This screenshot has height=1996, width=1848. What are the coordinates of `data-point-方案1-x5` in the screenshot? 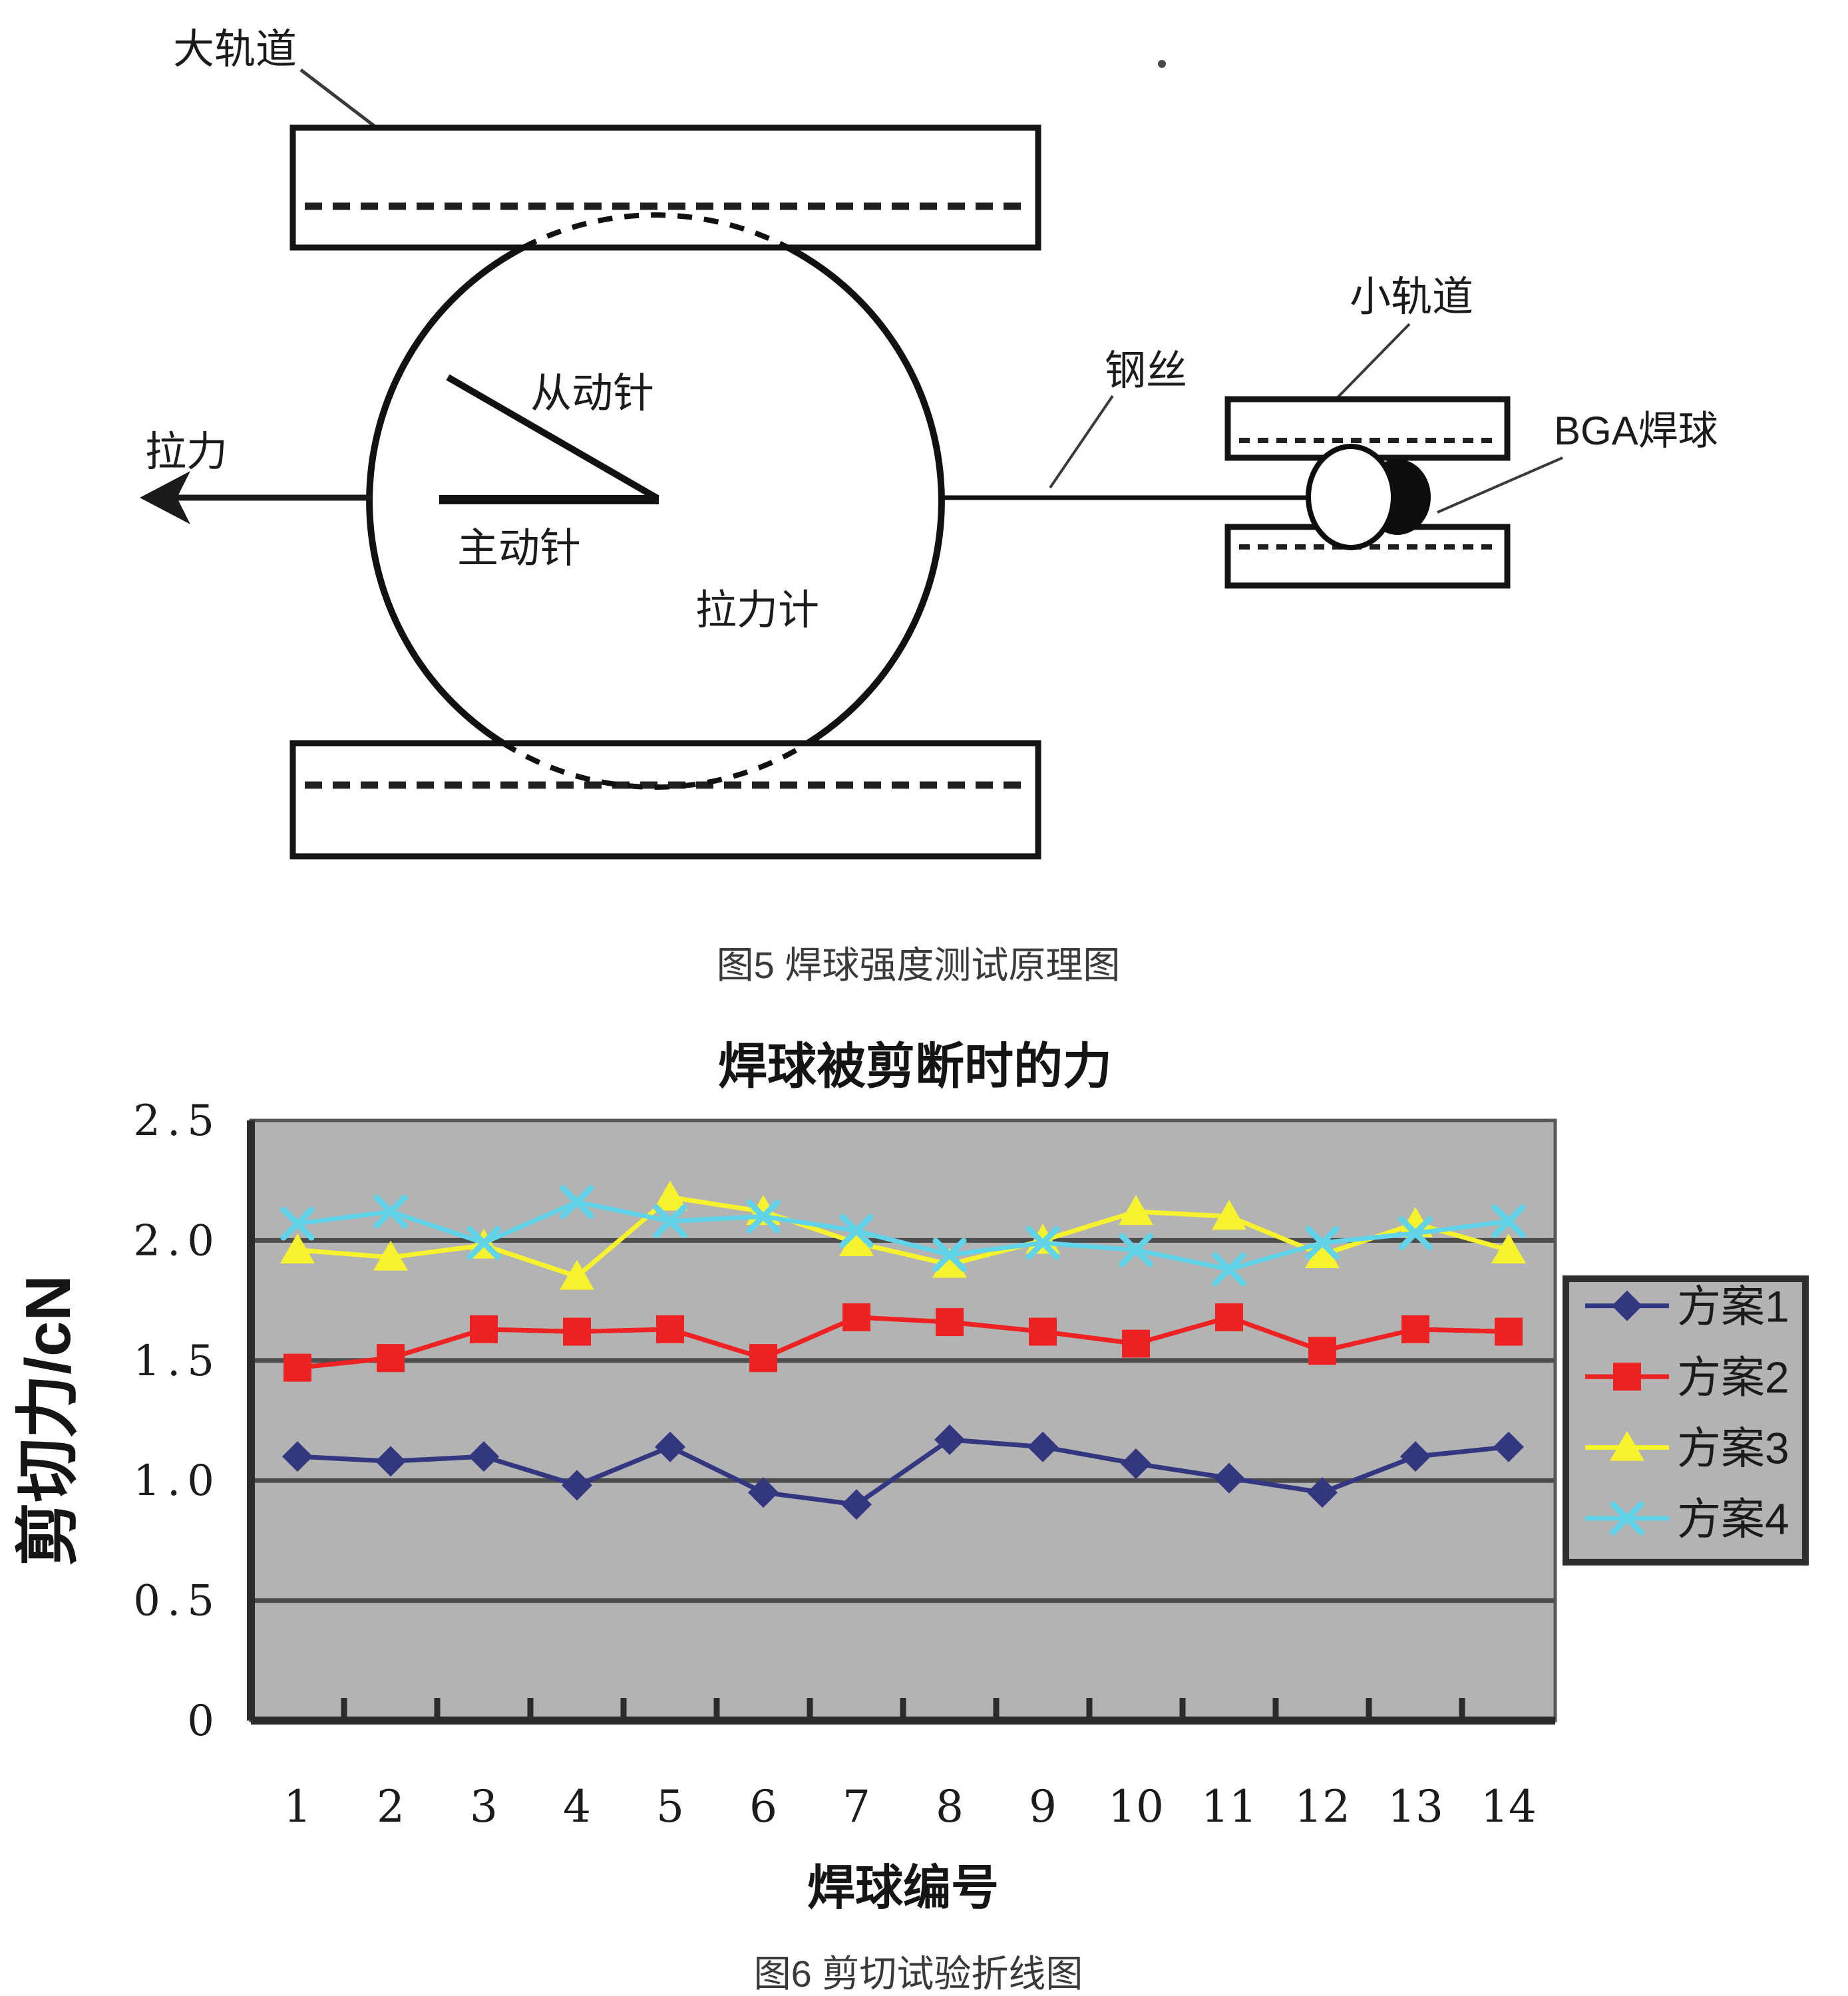 It's located at (670, 1446).